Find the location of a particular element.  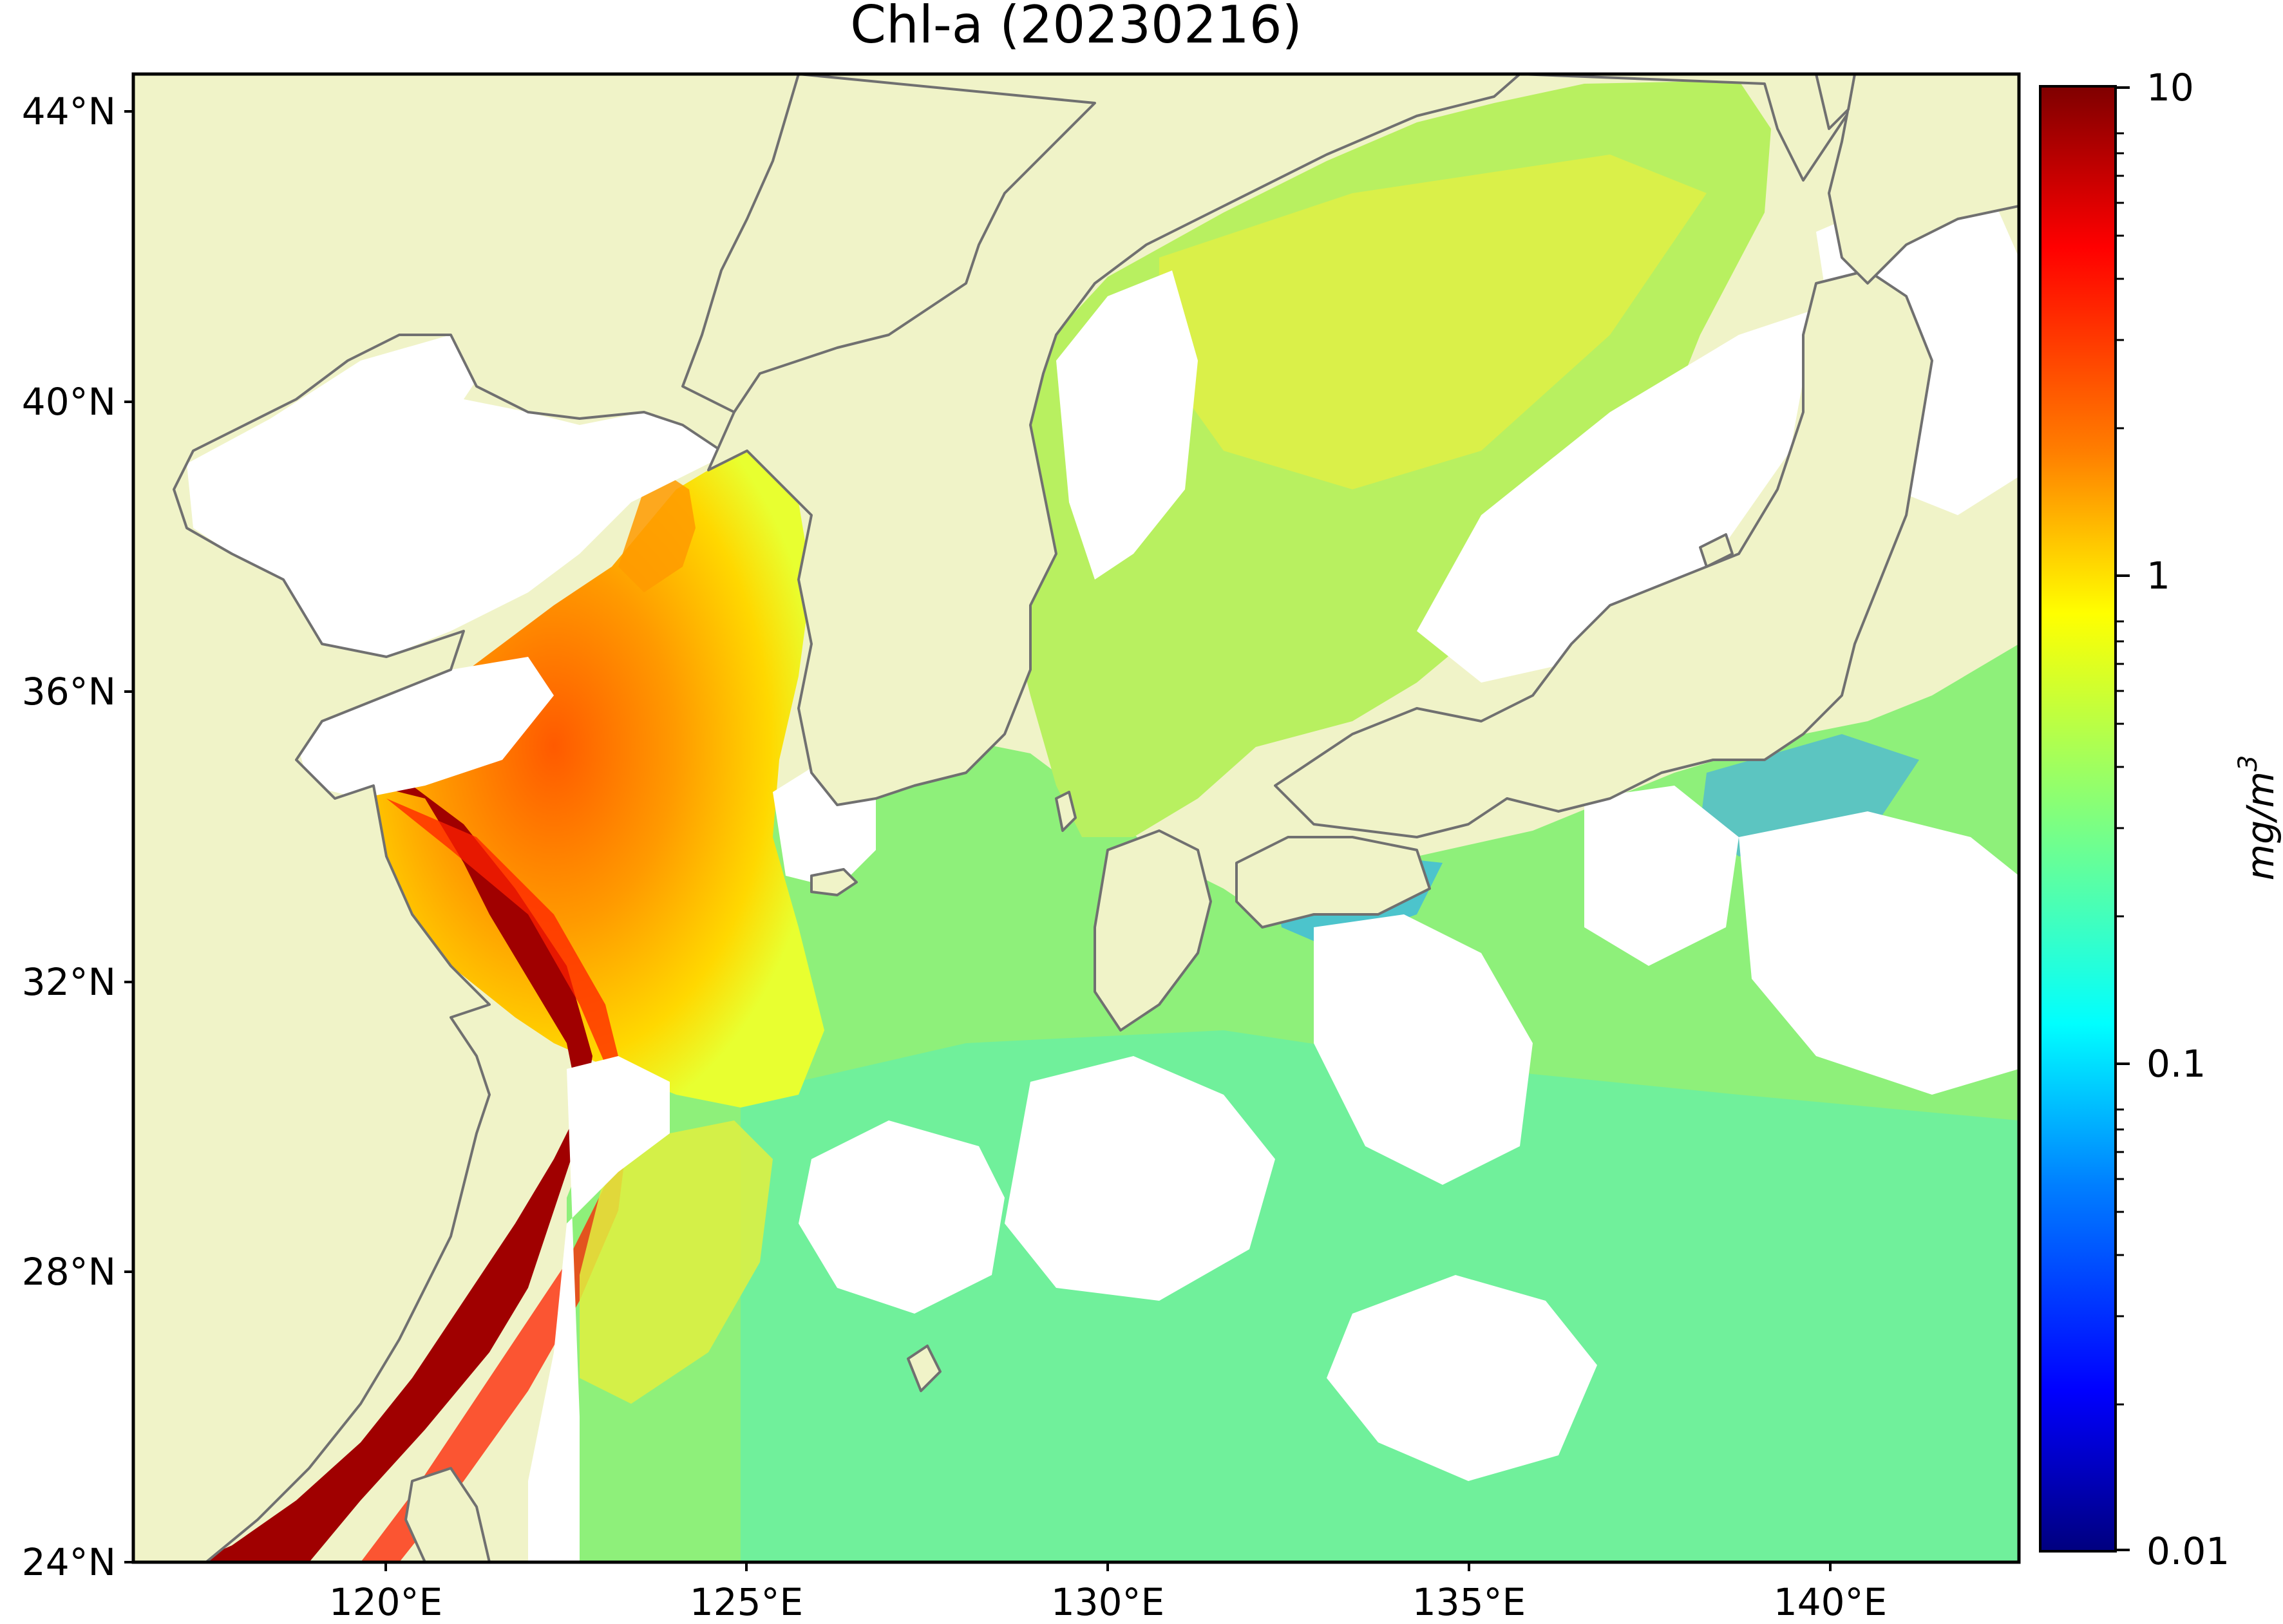

colorbar-unit-superscript: 3 is located at coordinates (2248, 763).